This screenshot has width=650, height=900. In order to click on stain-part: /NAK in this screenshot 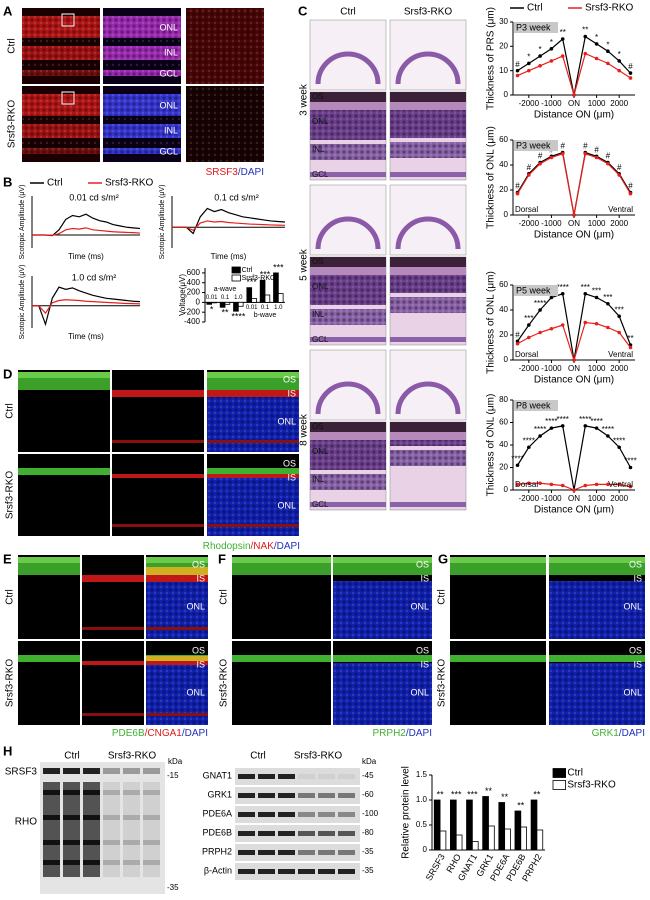, I will do `click(263, 546)`.